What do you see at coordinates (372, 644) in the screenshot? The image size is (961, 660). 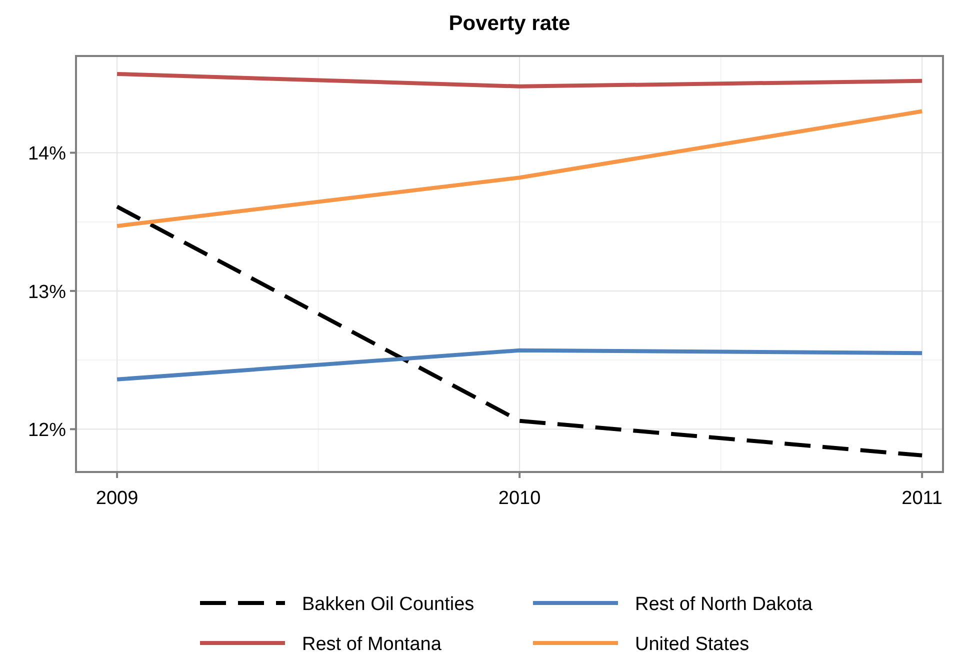 I see `legend-label: Rest of Montana` at bounding box center [372, 644].